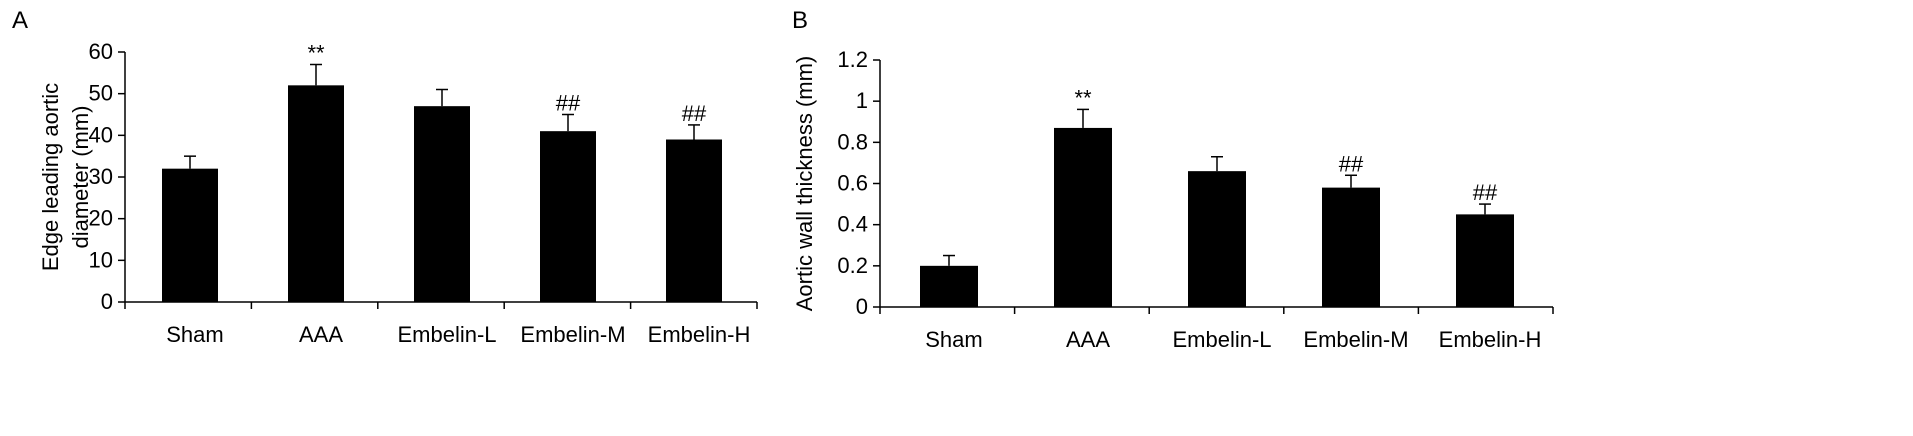  What do you see at coordinates (50, 177) in the screenshot?
I see `y-axis-title: Edge leading aortic` at bounding box center [50, 177].